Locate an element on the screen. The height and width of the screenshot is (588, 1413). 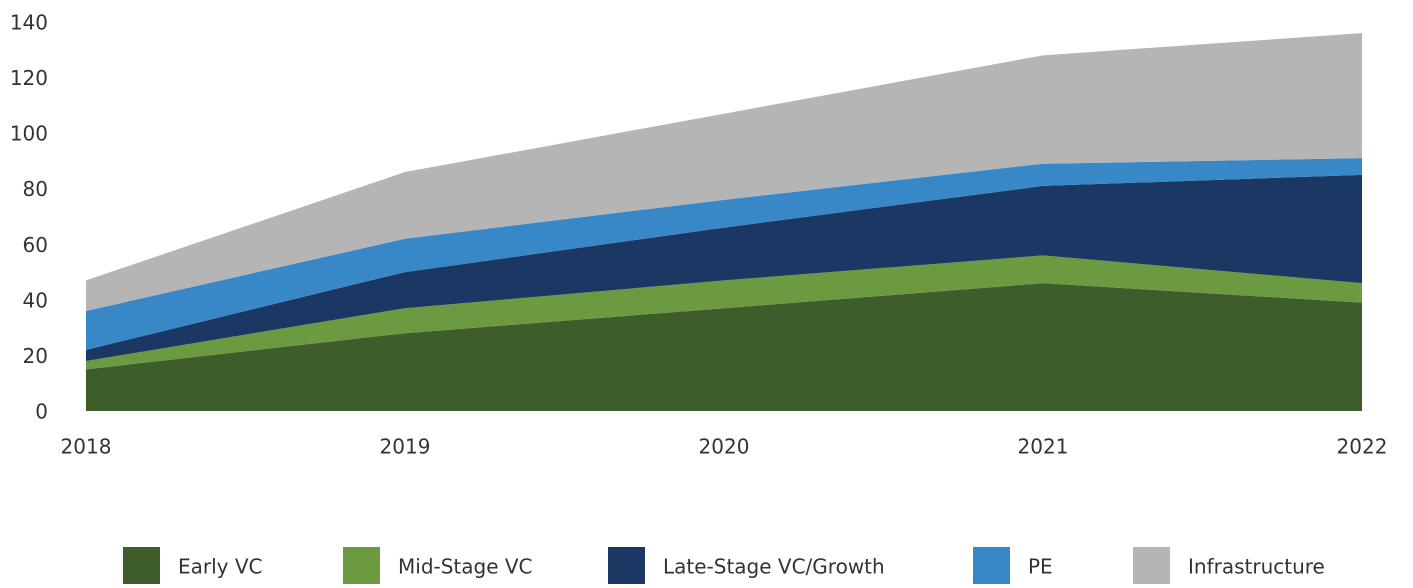
y-tick-label: 120 is located at coordinates (29, 78).